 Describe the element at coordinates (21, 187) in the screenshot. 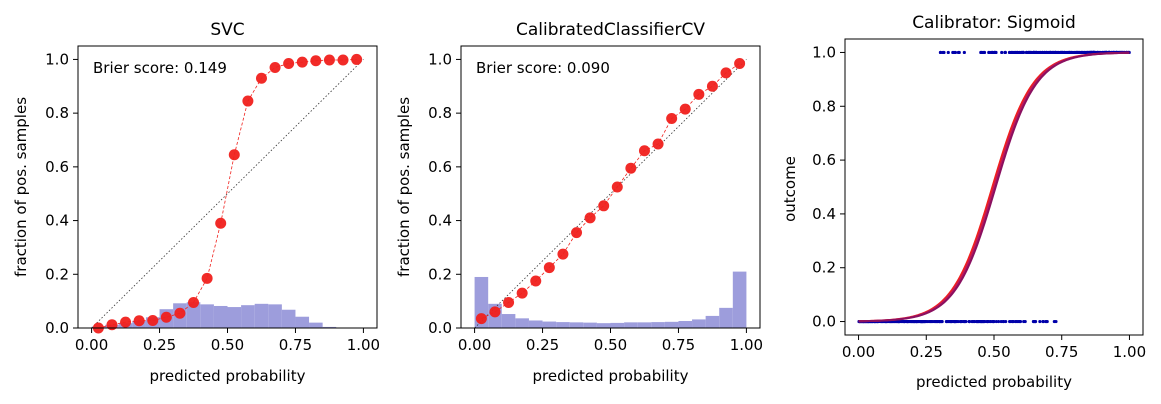

I see `y-axis-label: fraction of pos. samples` at that location.